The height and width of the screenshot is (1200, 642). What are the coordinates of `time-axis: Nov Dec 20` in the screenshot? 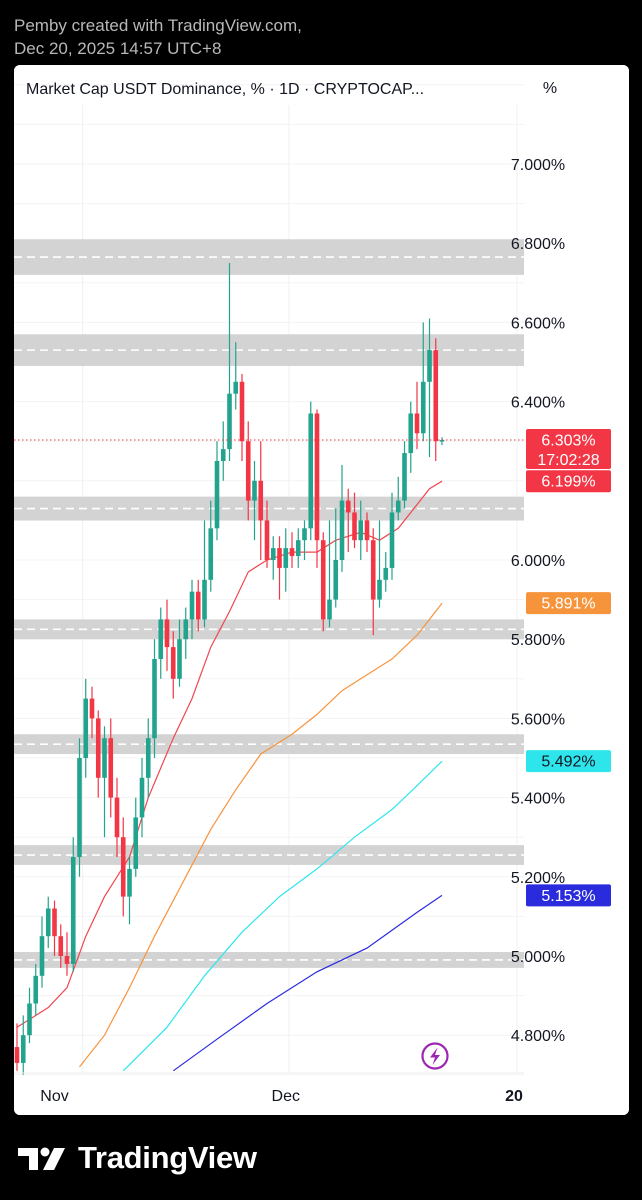 It's located at (281, 1096).